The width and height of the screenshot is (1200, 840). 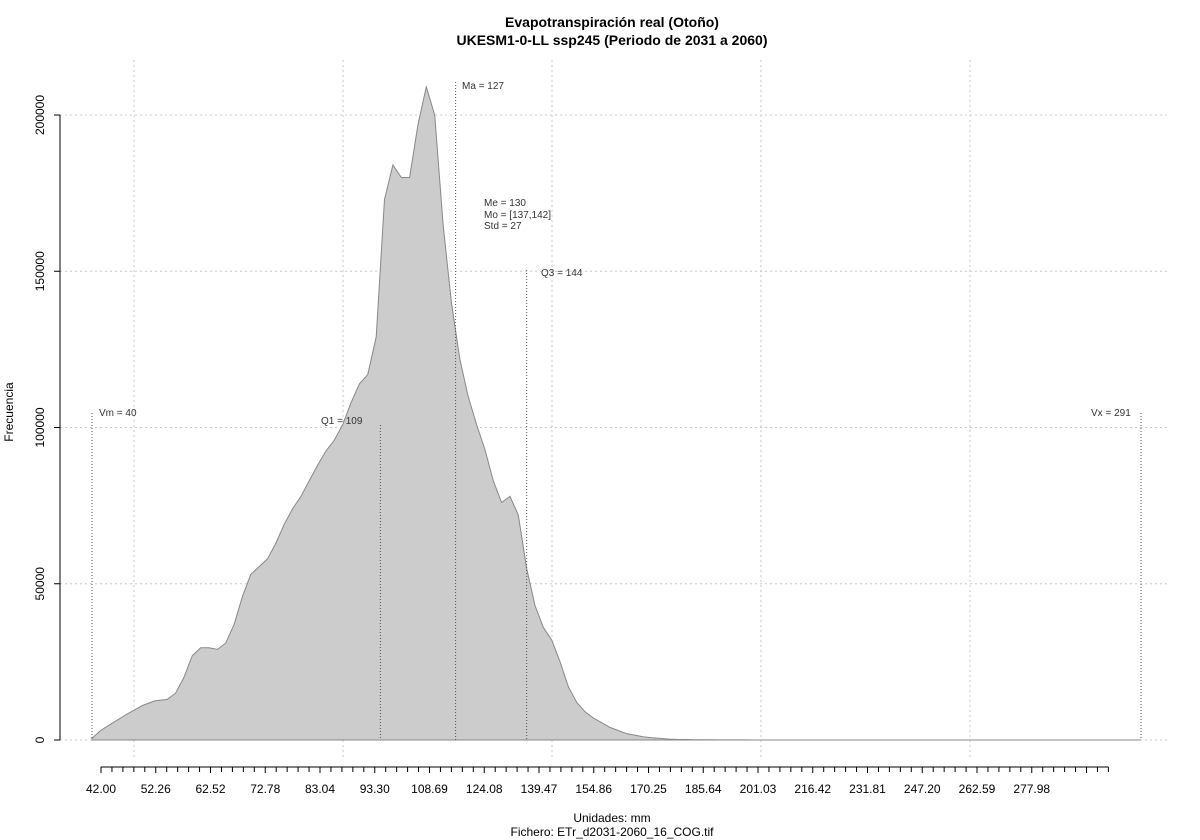 What do you see at coordinates (613, 832) in the screenshot?
I see `file-caption: Fichero: ETr_d2031-2060_16_COG.tif` at bounding box center [613, 832].